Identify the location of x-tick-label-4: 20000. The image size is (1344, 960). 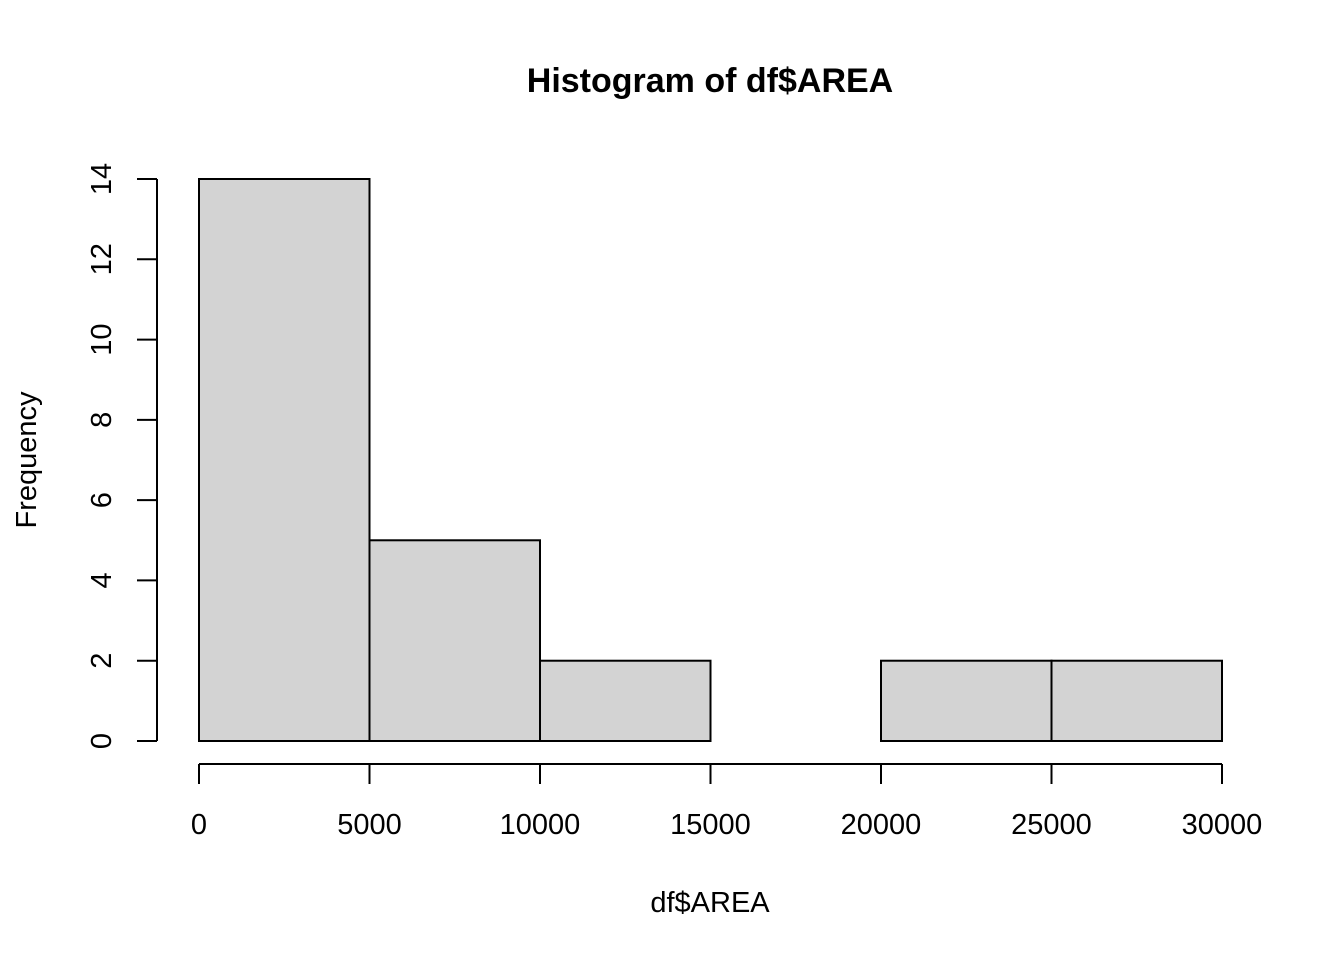
(881, 825).